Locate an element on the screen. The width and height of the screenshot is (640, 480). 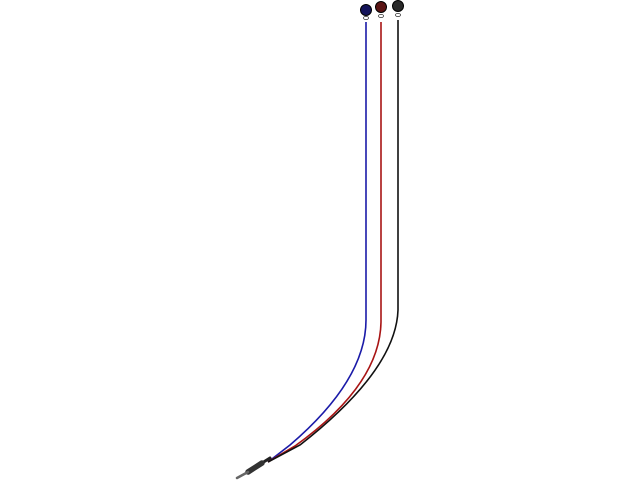
audio-plug is located at coordinates (253, 468).